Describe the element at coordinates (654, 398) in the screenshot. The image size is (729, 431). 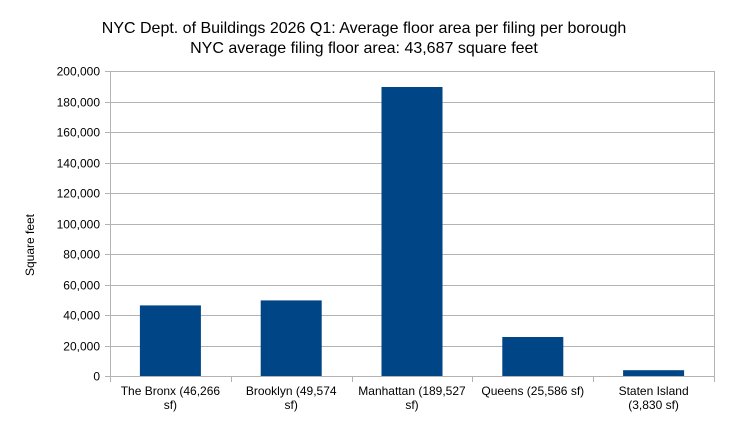
I see `x-tick-label: Staten Island (3,830 sf)` at that location.